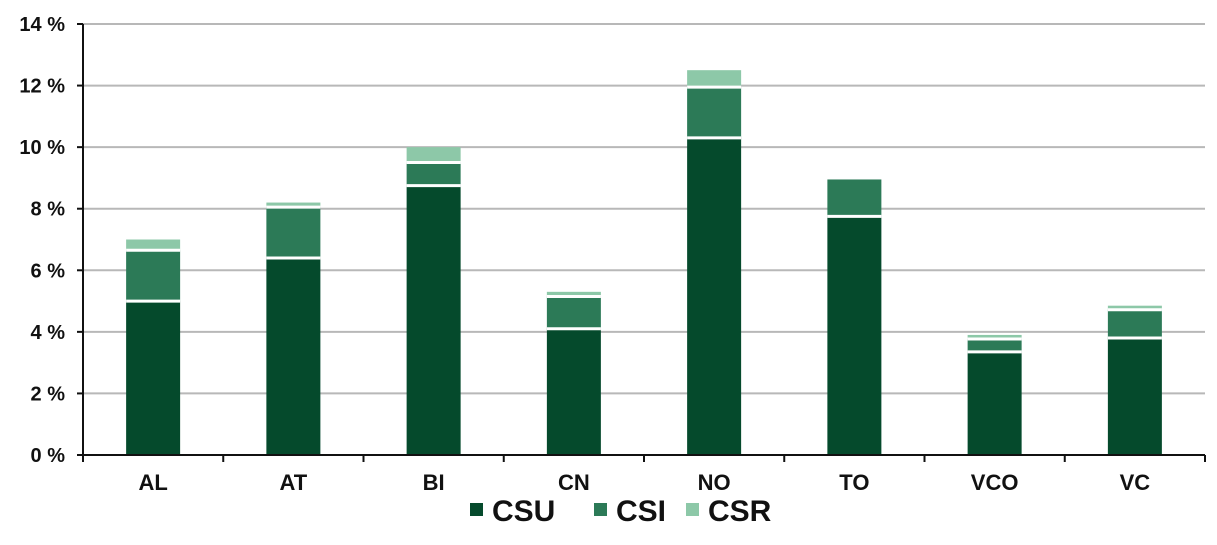 This screenshot has height=545, width=1217. Describe the element at coordinates (573, 312) in the screenshot. I see `bar-cn-csi` at that location.